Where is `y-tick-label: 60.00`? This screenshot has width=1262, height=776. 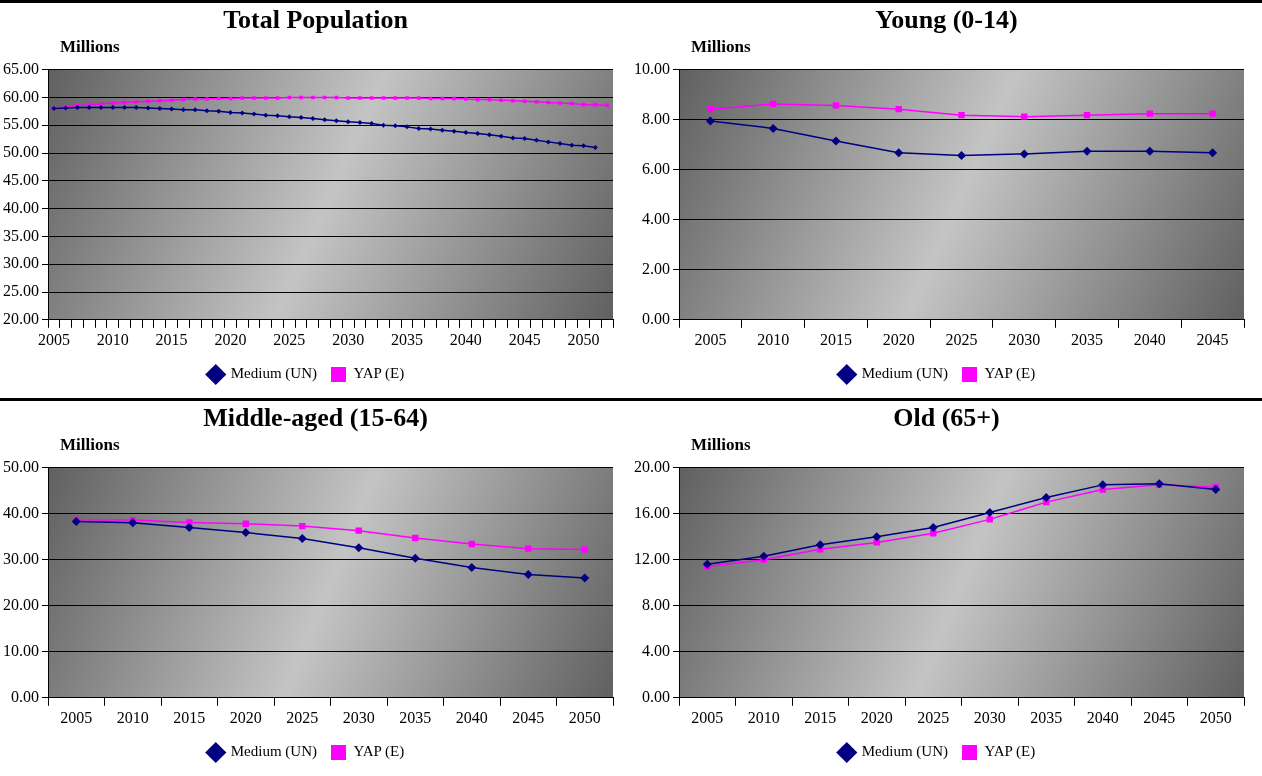 y-tick-label: 60.00 is located at coordinates (21, 96).